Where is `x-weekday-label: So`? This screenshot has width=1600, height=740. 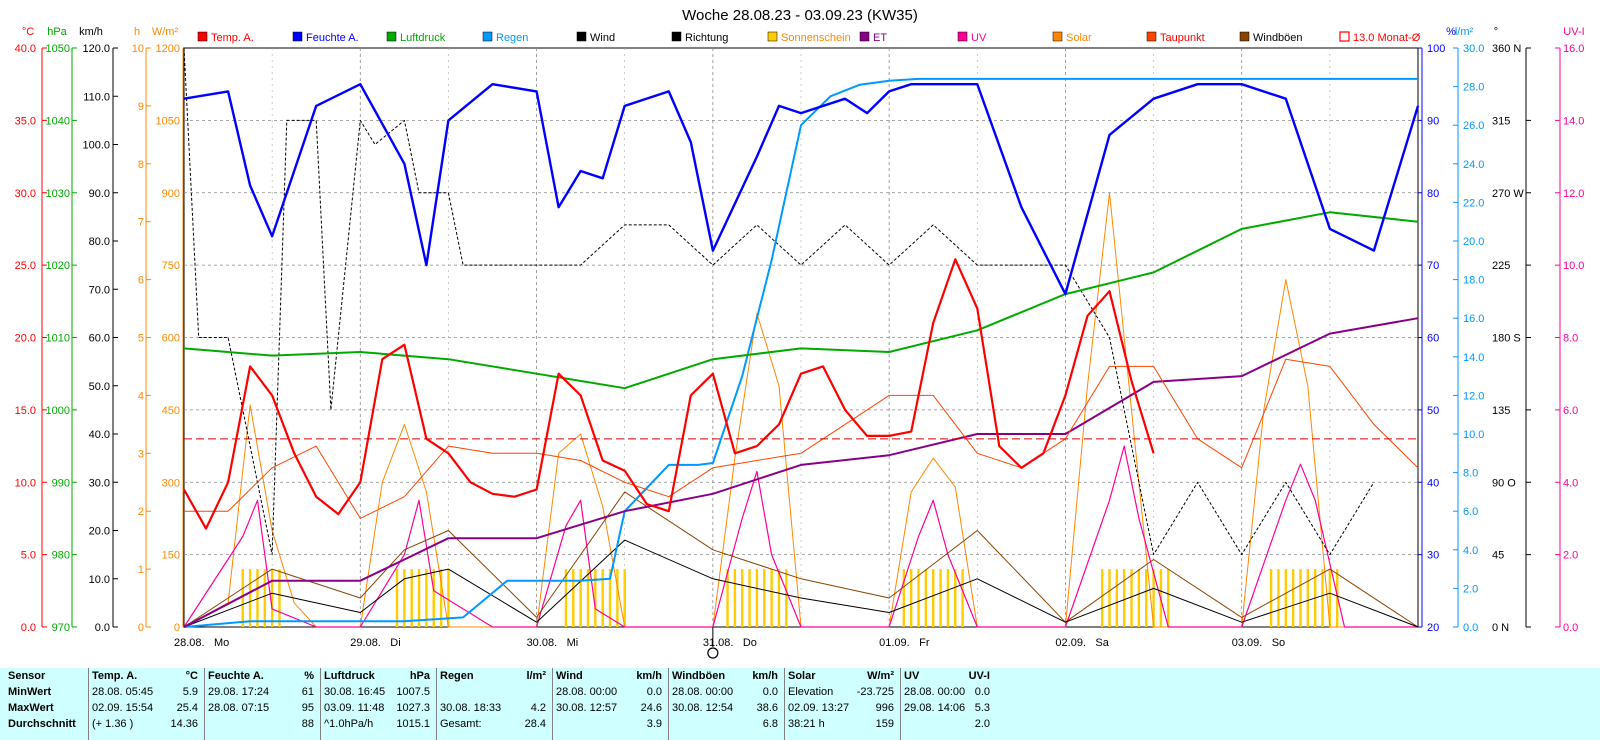 x-weekday-label: So is located at coordinates (1278, 643).